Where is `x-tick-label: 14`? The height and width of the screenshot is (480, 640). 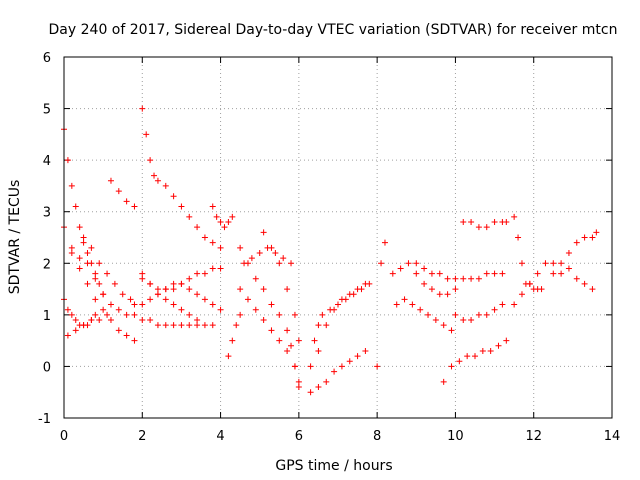 x-tick-label: 14 is located at coordinates (612, 436).